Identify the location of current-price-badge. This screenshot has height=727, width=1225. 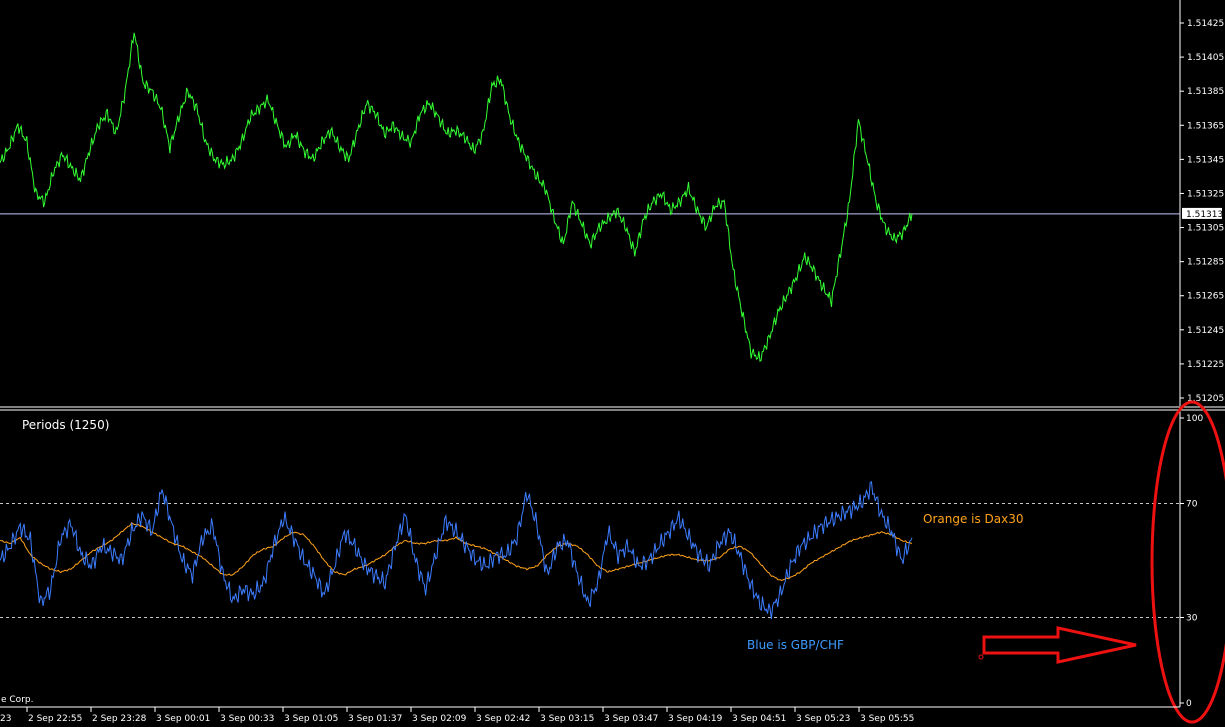
(1202, 213).